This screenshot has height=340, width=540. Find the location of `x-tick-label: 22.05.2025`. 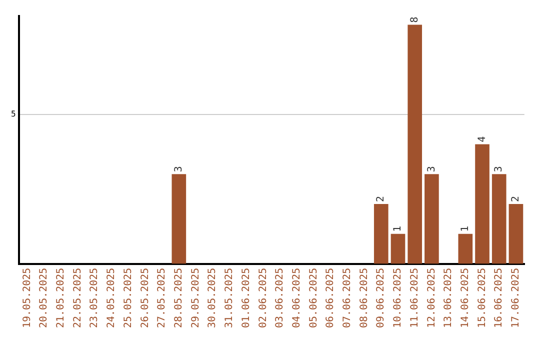

x-tick-label: 22.05.2025 is located at coordinates (78, 298).